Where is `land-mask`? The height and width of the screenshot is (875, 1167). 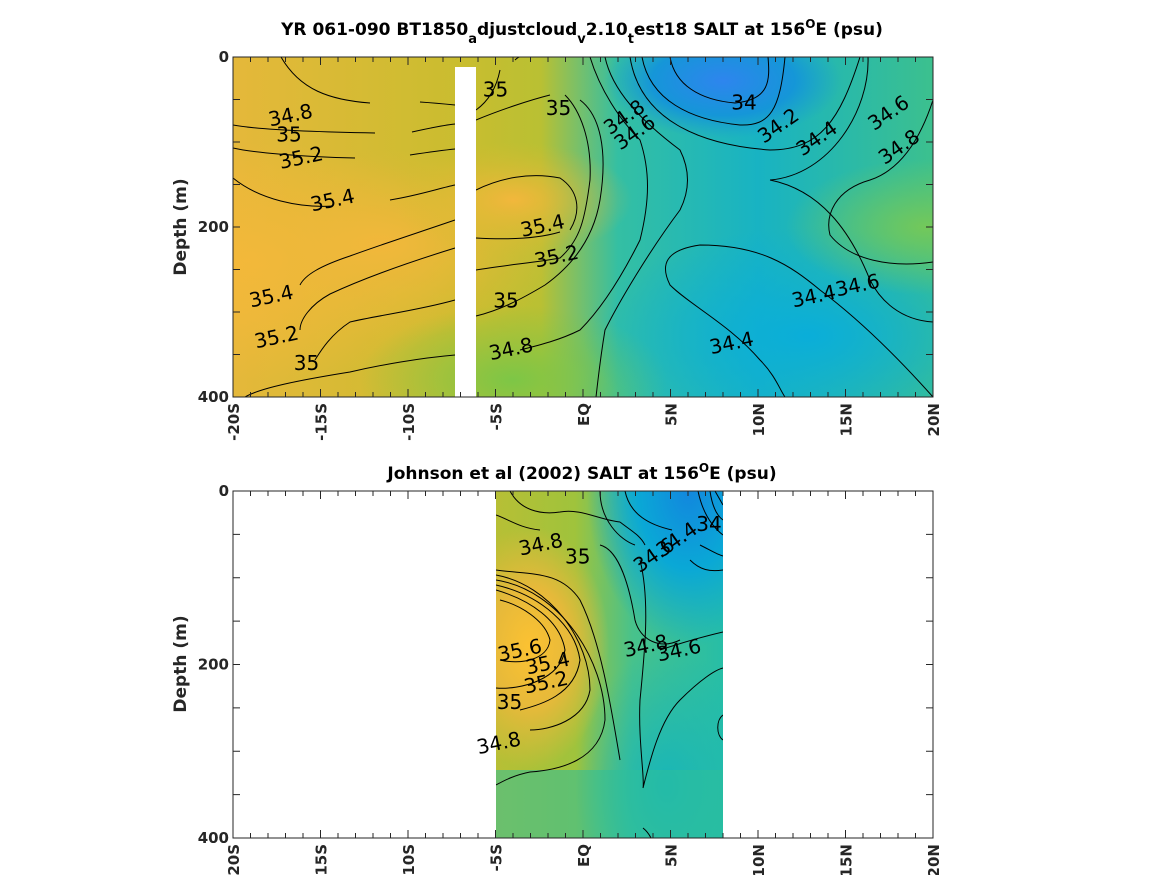
land-mask is located at coordinates (465, 232).